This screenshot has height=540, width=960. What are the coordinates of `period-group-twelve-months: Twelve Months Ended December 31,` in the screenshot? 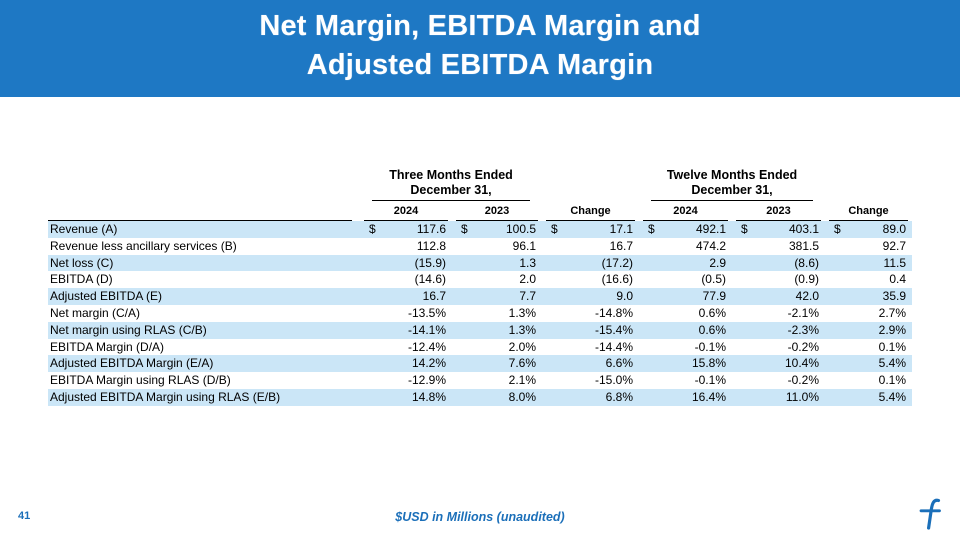 It's located at (732, 184).